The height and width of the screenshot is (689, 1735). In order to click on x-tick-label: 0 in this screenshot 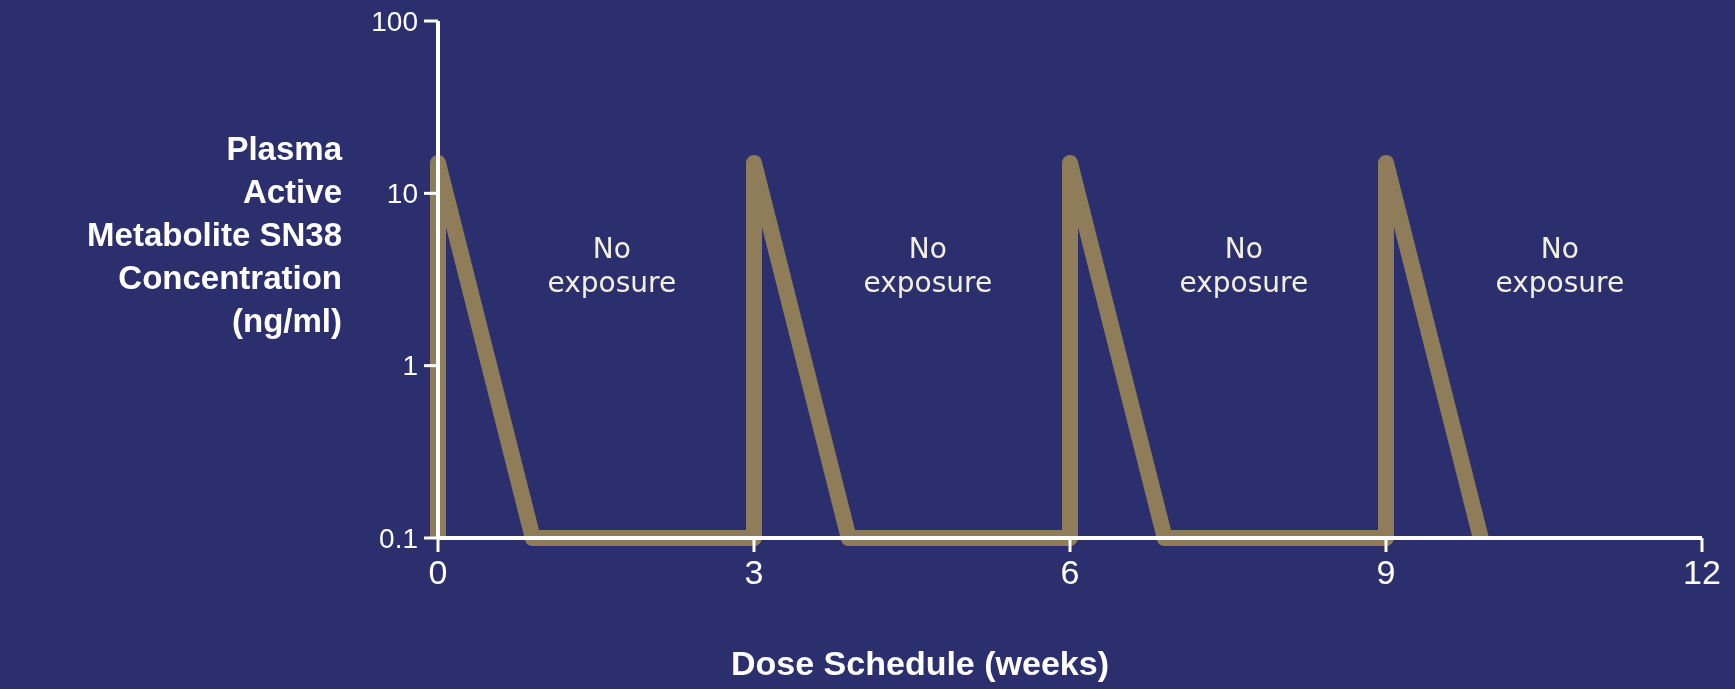, I will do `click(438, 572)`.